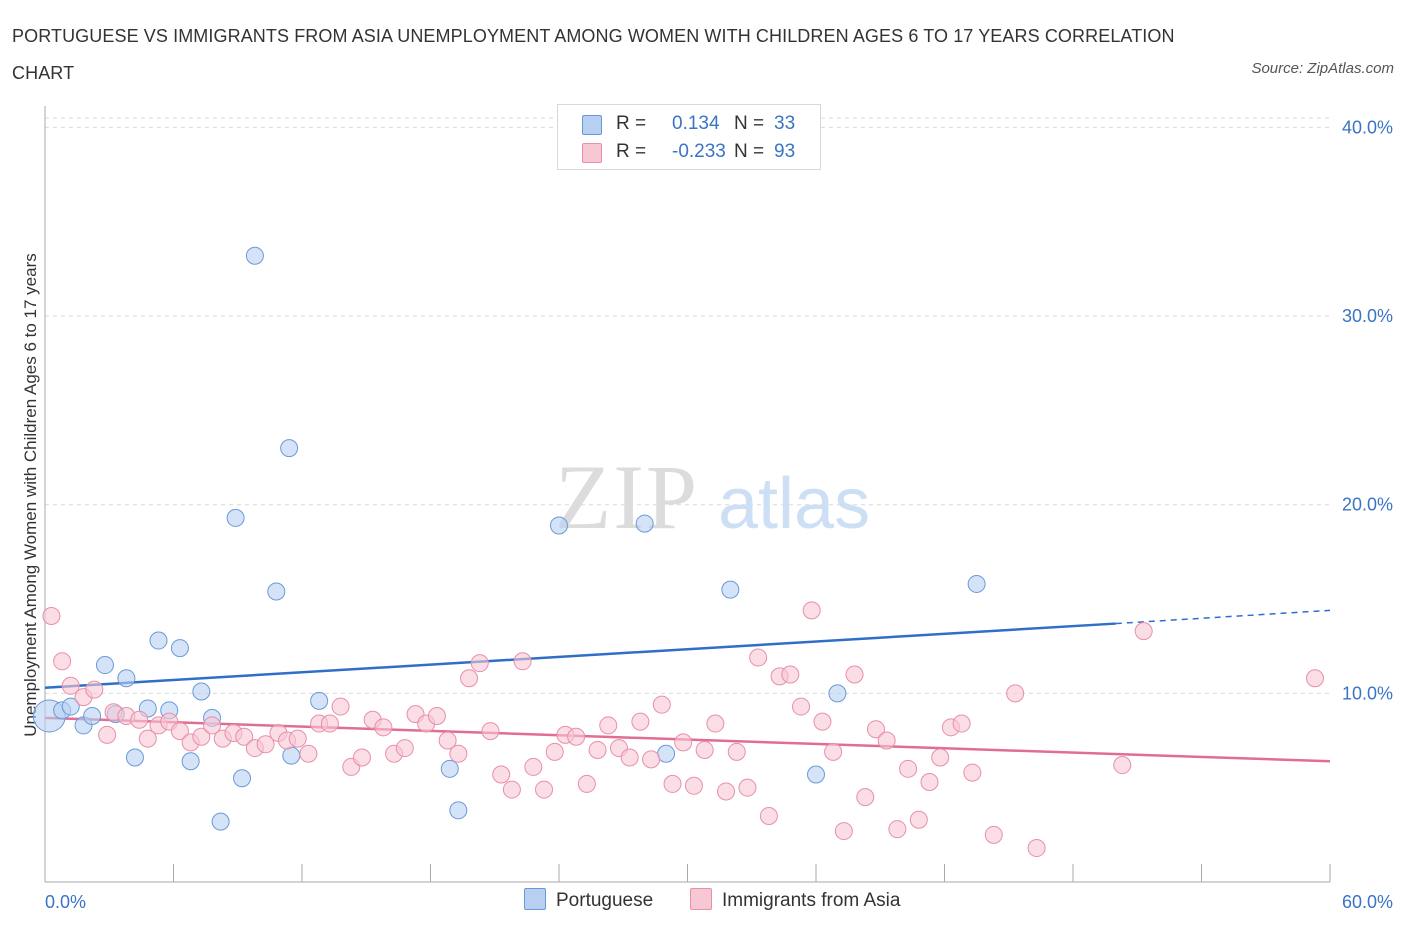 This screenshot has height=930, width=1406. What do you see at coordinates (1367, 316) in the screenshot?
I see `y-tick-label: 30.0%` at bounding box center [1367, 316].